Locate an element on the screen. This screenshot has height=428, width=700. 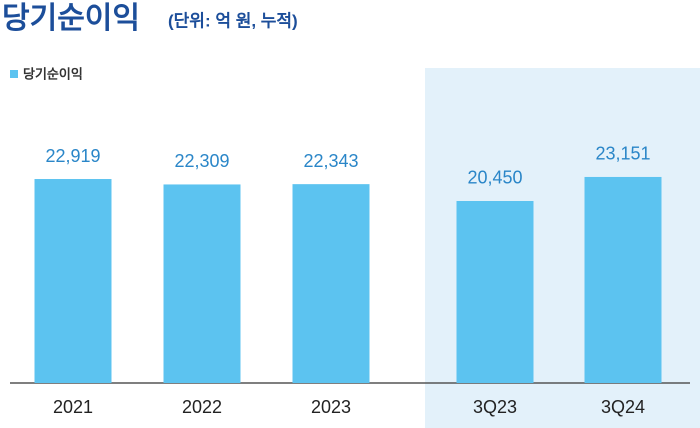
x-tick-label: 3Q24 is located at coordinates (623, 407).